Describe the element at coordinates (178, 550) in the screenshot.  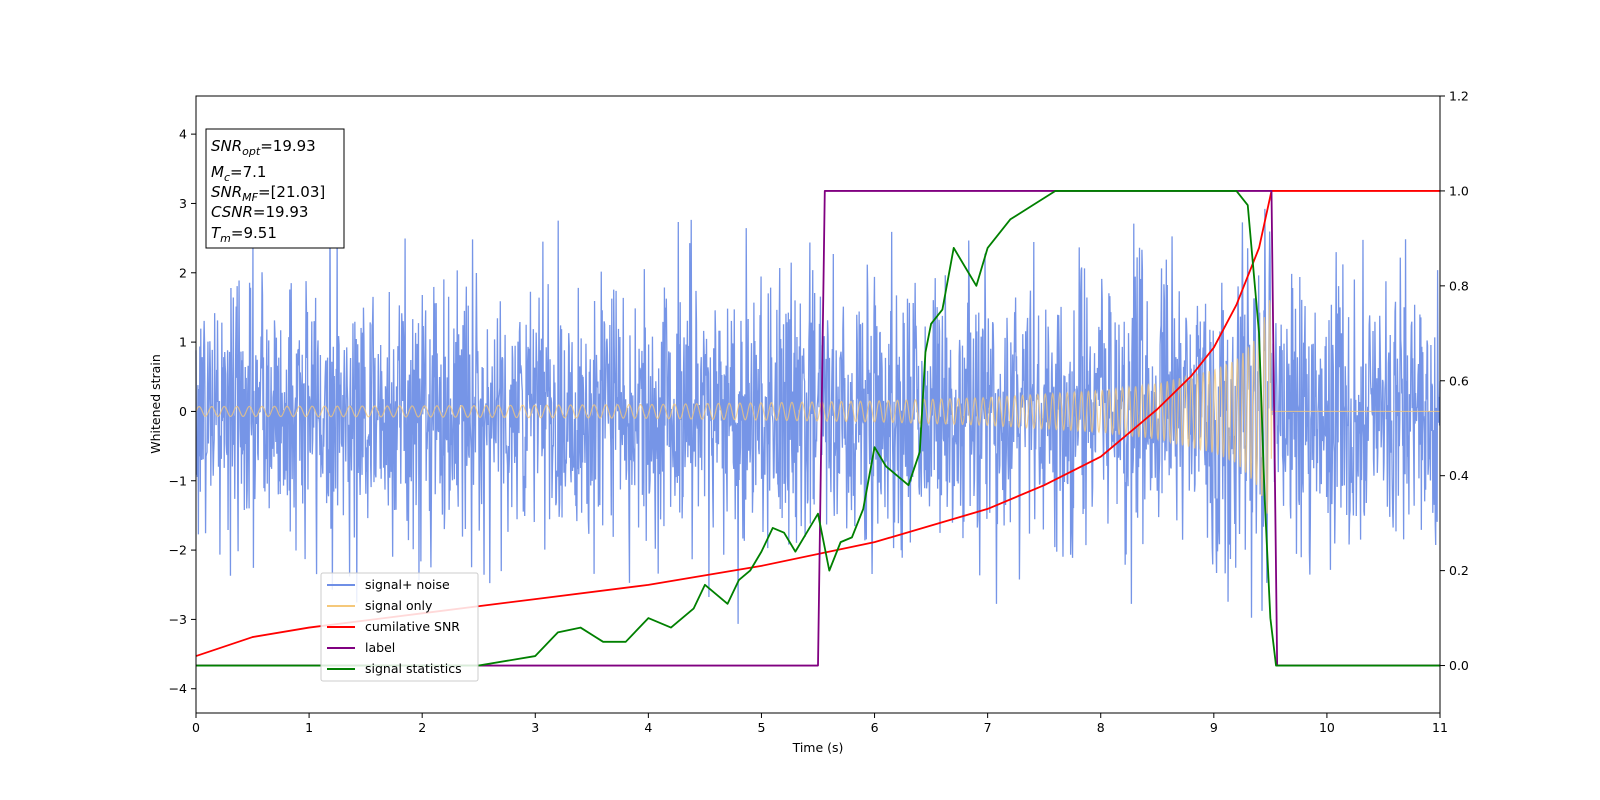
I see `y-tick-label: −2` at that location.